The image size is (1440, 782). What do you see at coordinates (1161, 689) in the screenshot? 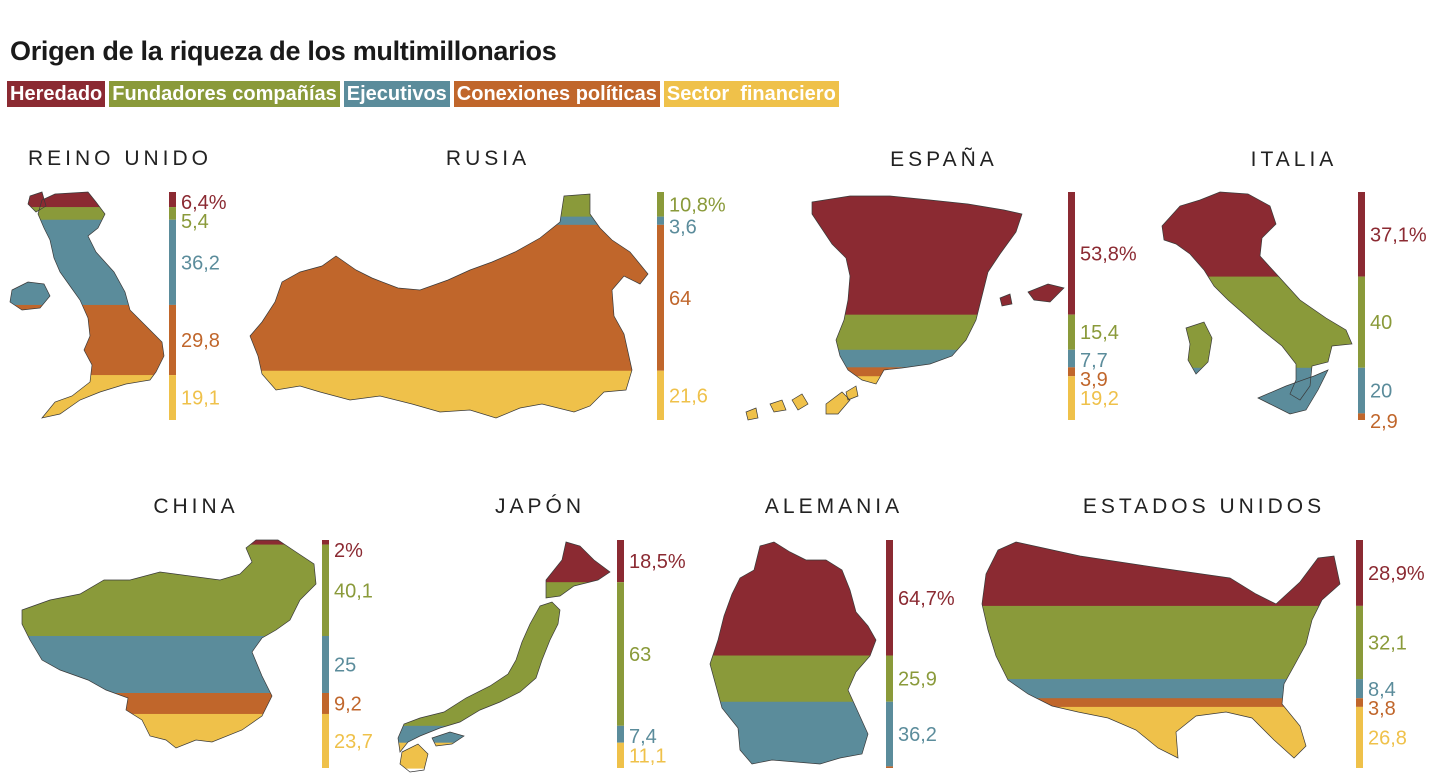
I see `map-band-ejecutivos` at bounding box center [1161, 689].